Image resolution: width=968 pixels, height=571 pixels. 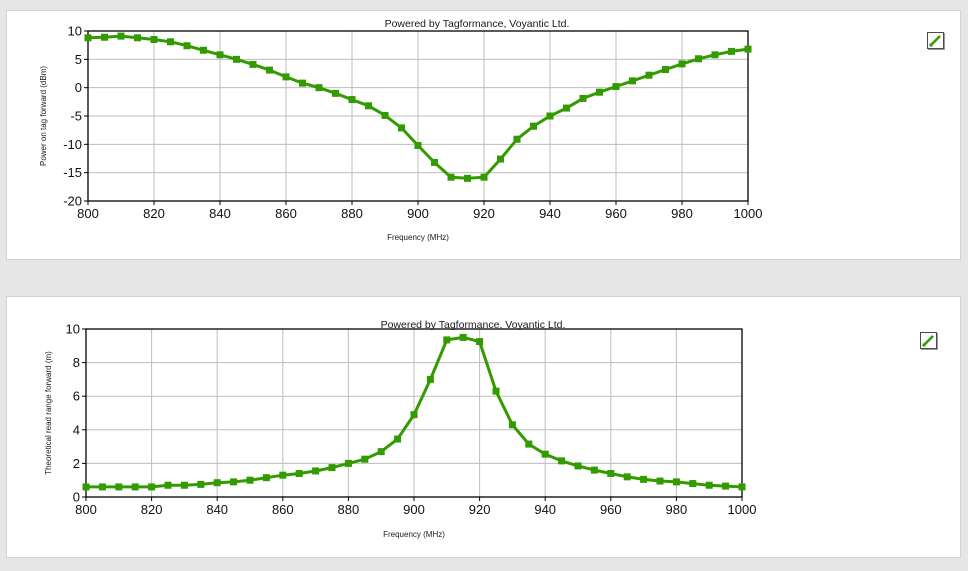 What do you see at coordinates (72, 144) in the screenshot?
I see `y-tick-label: -10` at bounding box center [72, 144].